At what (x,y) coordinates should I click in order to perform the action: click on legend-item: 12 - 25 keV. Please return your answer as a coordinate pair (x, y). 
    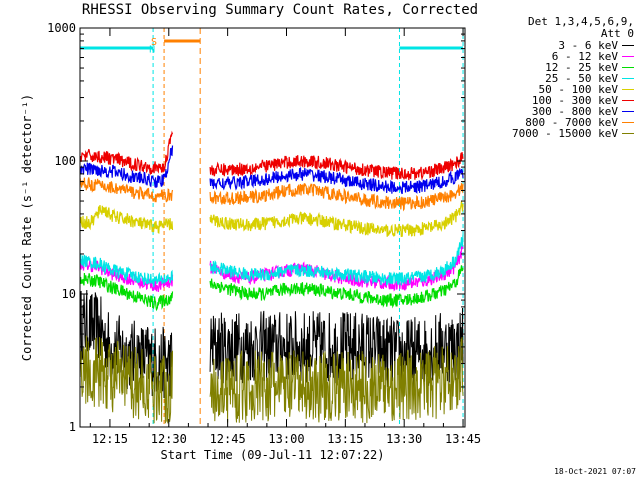
    Looking at the image, I should click on (554, 67).